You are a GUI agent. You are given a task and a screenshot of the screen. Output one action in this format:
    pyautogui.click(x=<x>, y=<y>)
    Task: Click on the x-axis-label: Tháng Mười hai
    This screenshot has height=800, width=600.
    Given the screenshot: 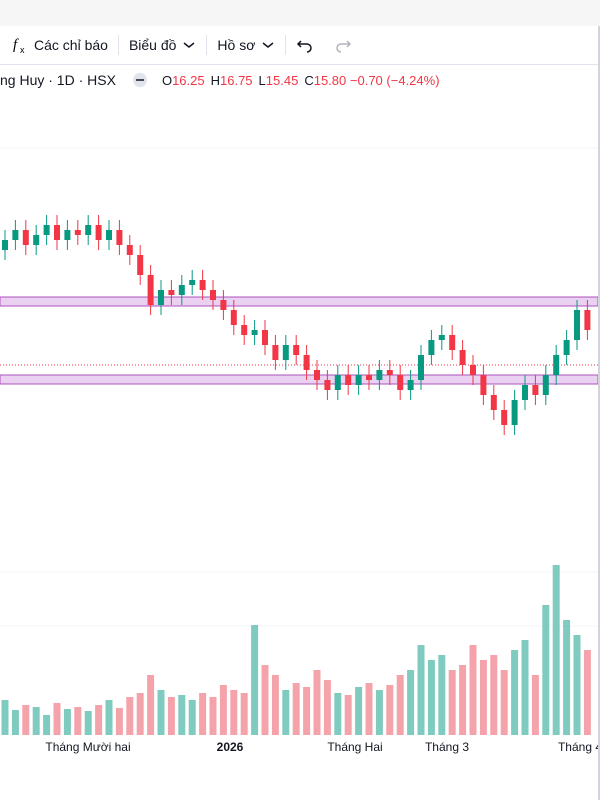 What is the action you would take?
    pyautogui.click(x=87, y=747)
    